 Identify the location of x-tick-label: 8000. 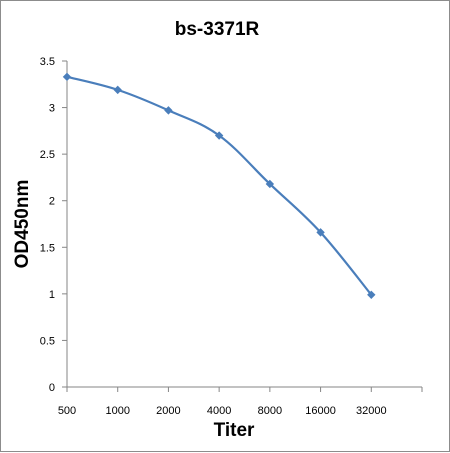
(270, 411).